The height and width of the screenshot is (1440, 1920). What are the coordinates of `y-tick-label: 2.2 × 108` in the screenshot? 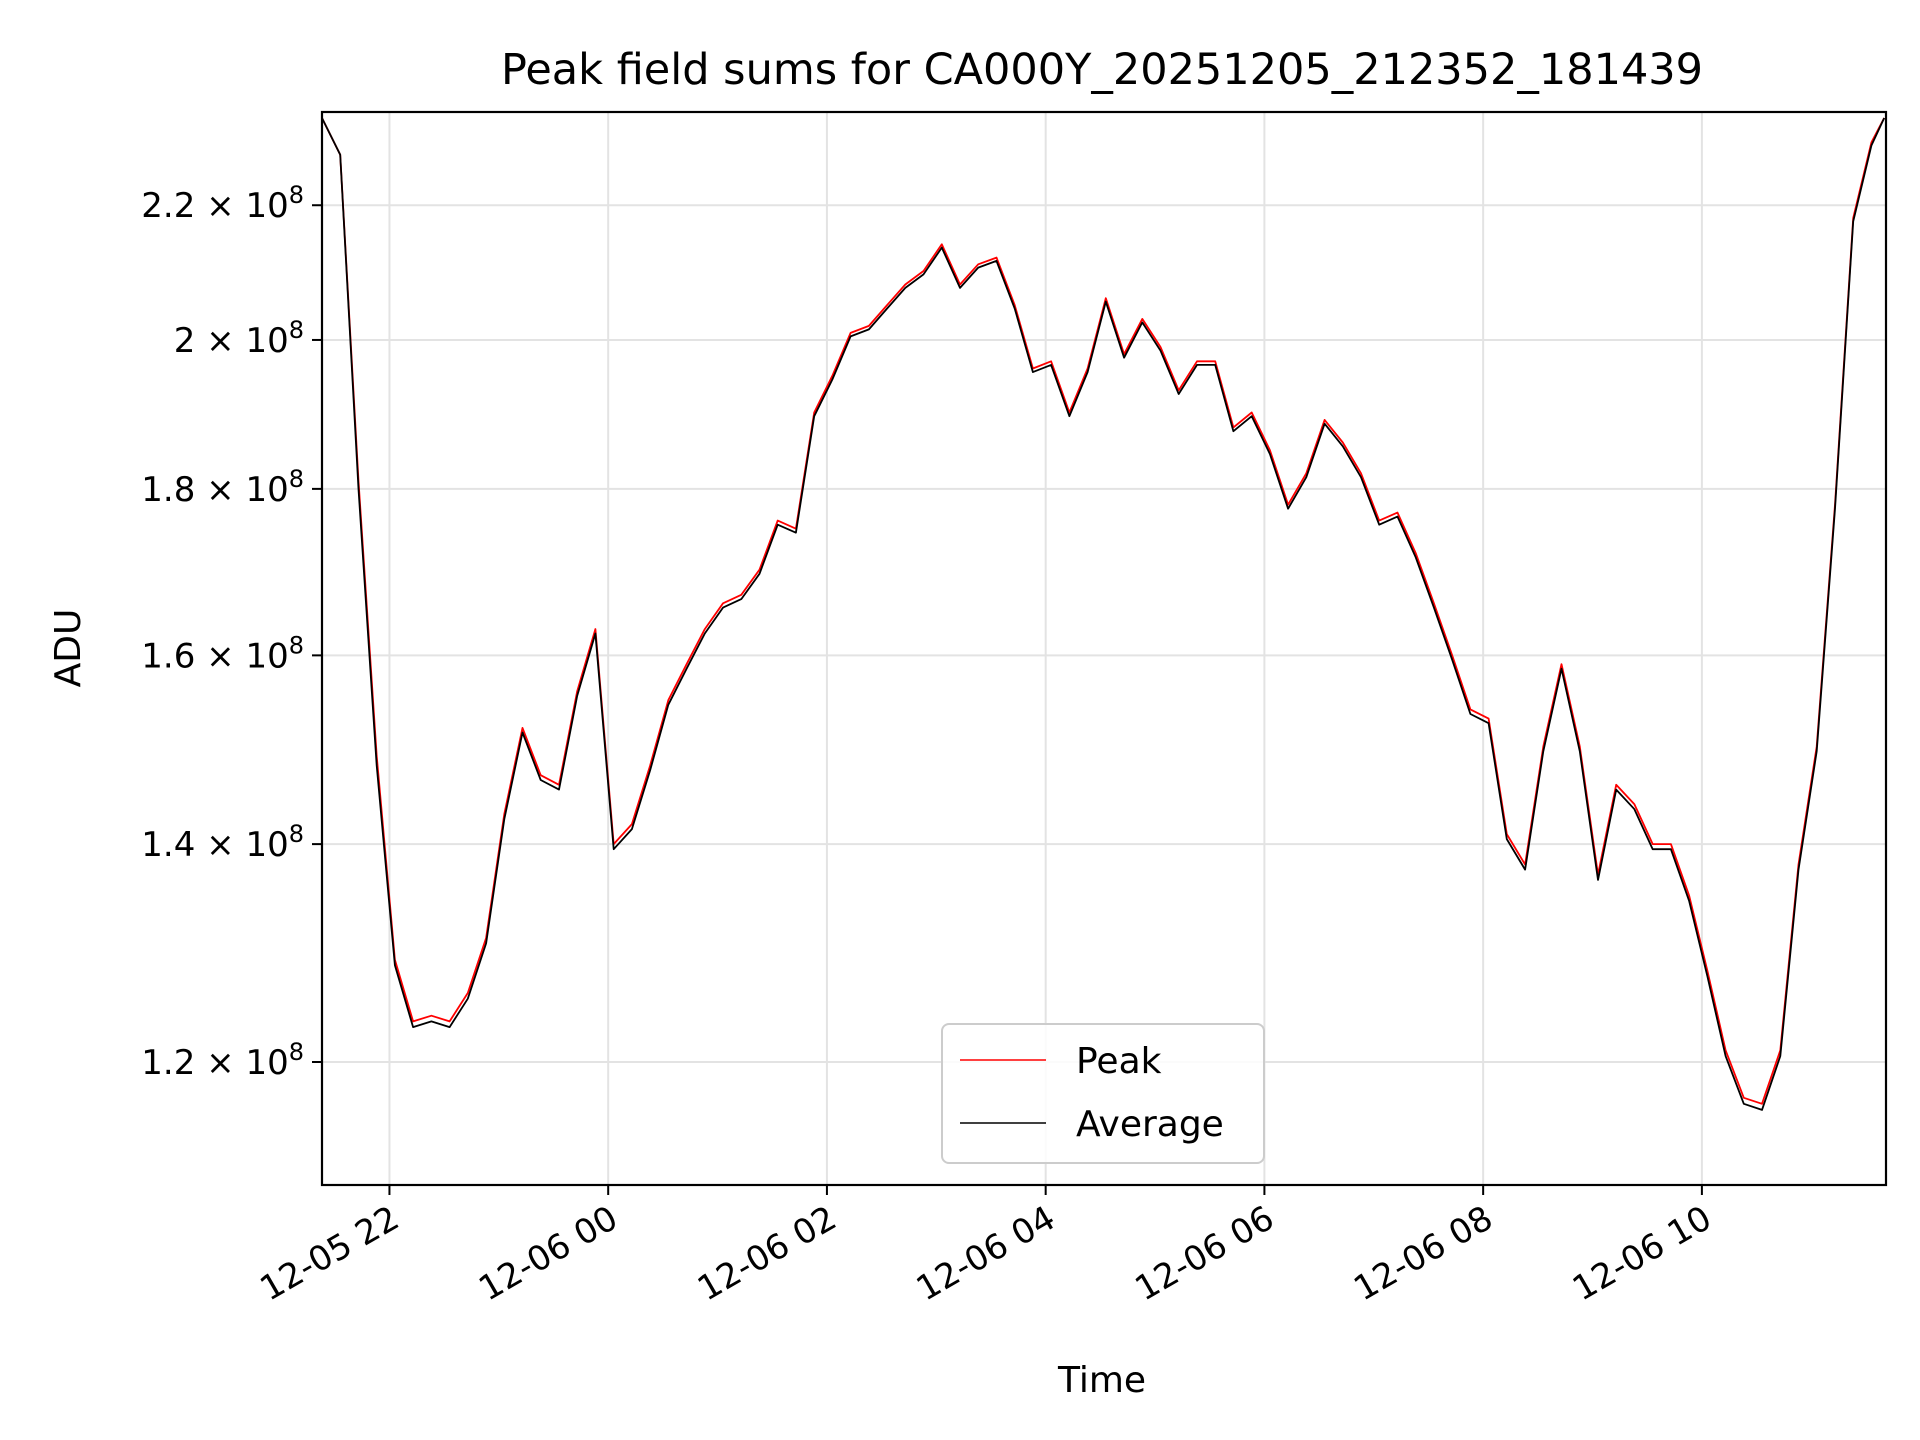 It's located at (222, 203).